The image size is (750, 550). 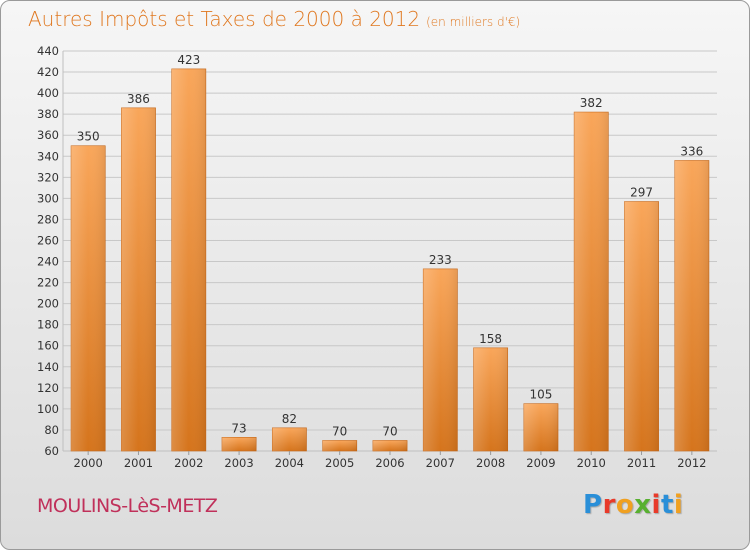 I want to click on data-label: 423, so click(x=188, y=60).